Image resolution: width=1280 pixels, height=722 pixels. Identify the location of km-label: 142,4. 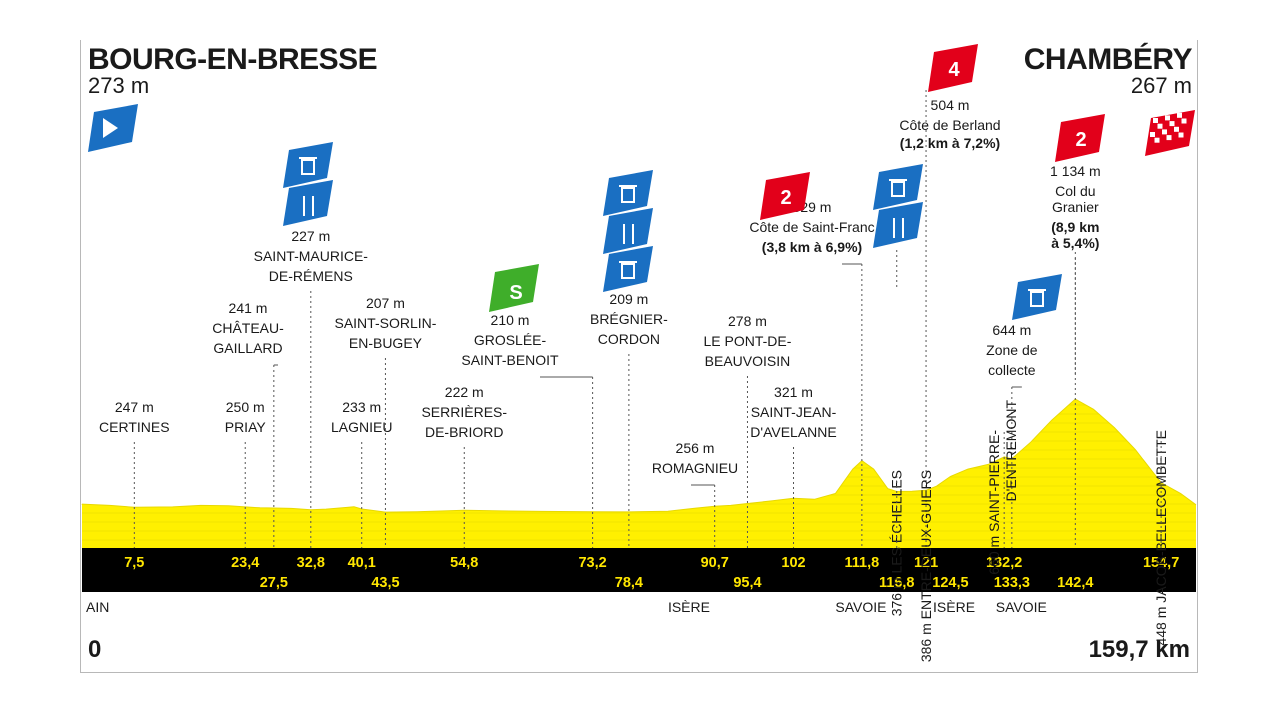
(1075, 583).